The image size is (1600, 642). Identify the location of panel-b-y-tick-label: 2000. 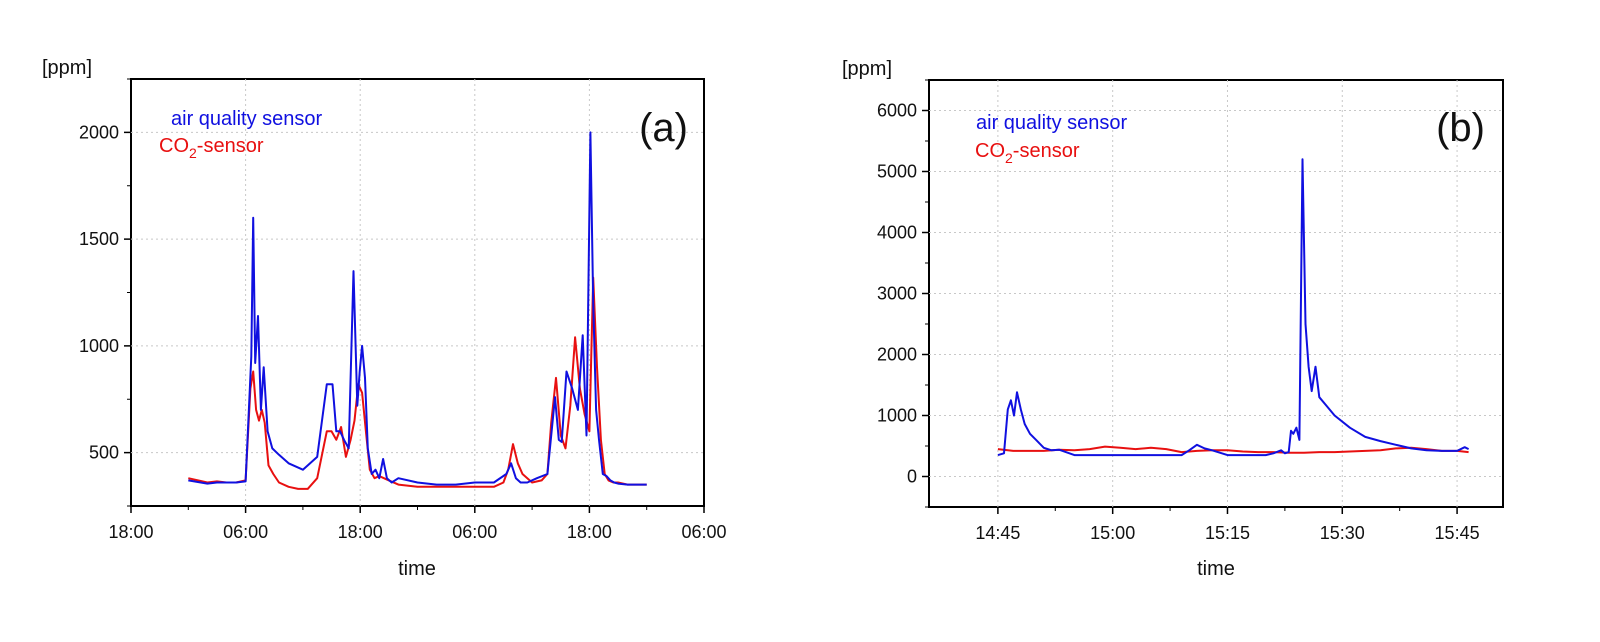
(897, 355).